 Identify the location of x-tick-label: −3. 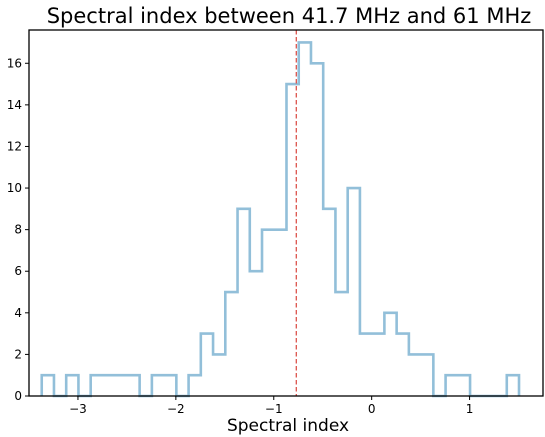
(78, 409).